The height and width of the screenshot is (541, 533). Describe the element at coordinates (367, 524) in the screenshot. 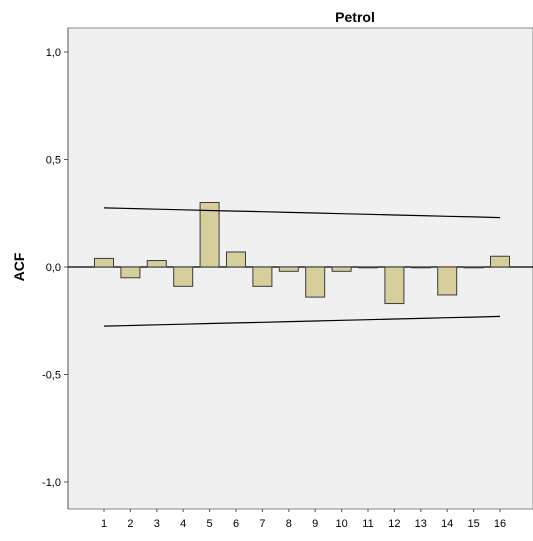

I see `x-tick-label: 11` at that location.